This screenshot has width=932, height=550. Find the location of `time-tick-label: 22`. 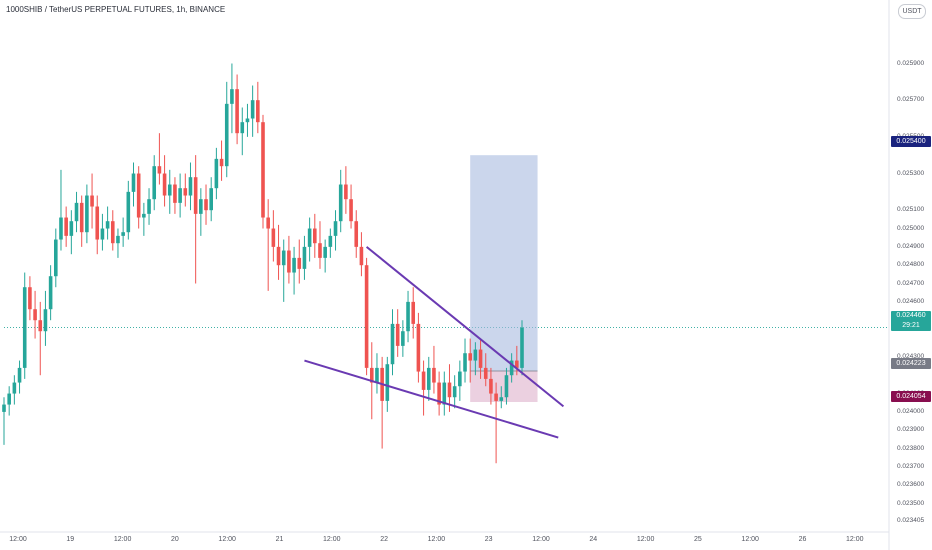

time-tick-label: 22 is located at coordinates (384, 539).